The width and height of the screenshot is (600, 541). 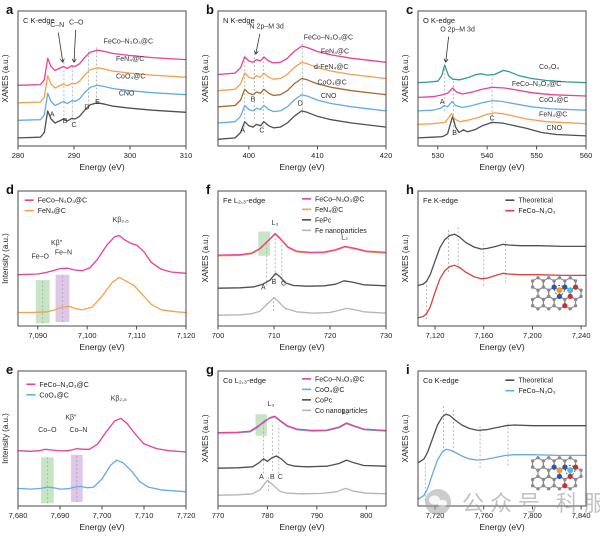 What do you see at coordinates (130, 155) in the screenshot?
I see `x-tick-label: 300` at bounding box center [130, 155].